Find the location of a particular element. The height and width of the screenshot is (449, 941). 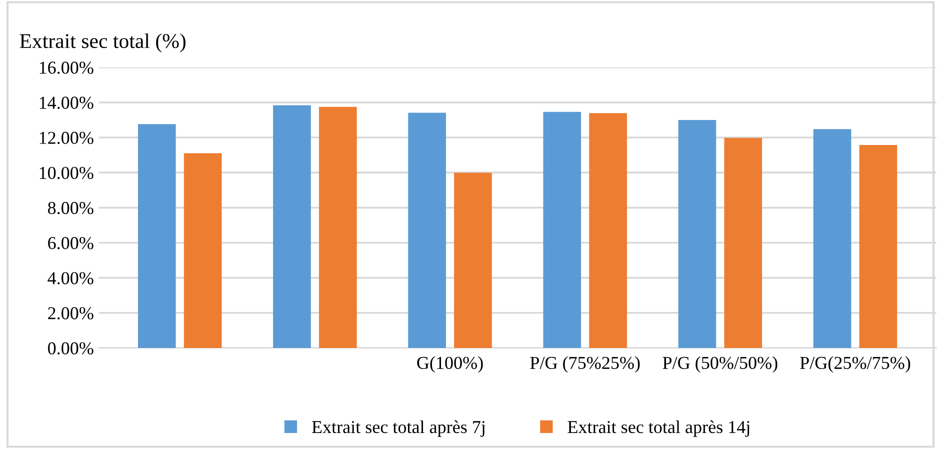

legend-label: Extrait sec total après 7j is located at coordinates (398, 428).